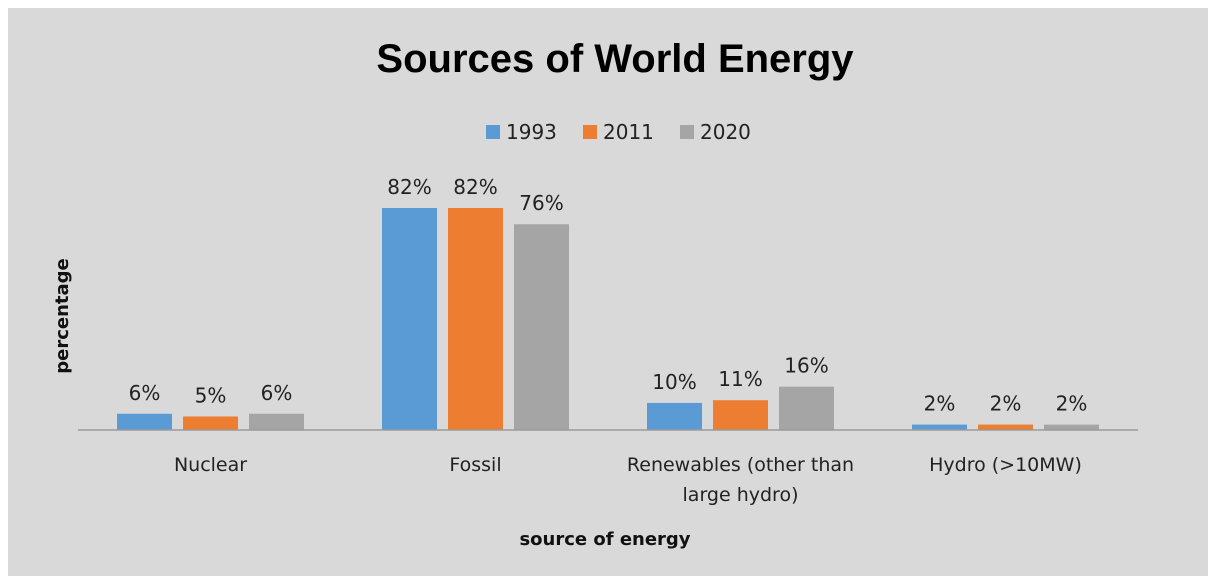 The height and width of the screenshot is (582, 1215). I want to click on category-label-2-1: large hydro), so click(741, 495).